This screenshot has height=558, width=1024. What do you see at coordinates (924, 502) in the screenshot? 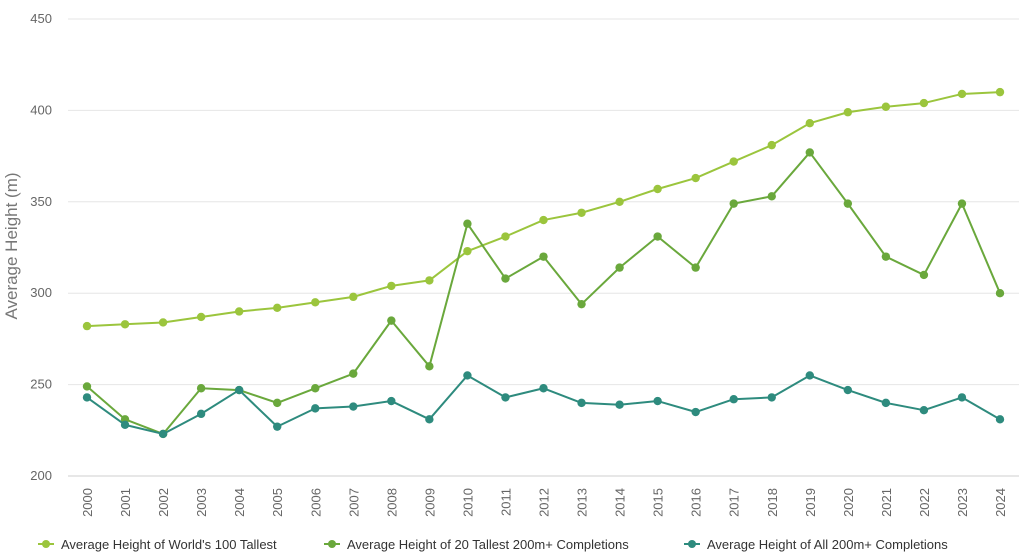
I see `x-tick-label: 2022` at bounding box center [924, 502].